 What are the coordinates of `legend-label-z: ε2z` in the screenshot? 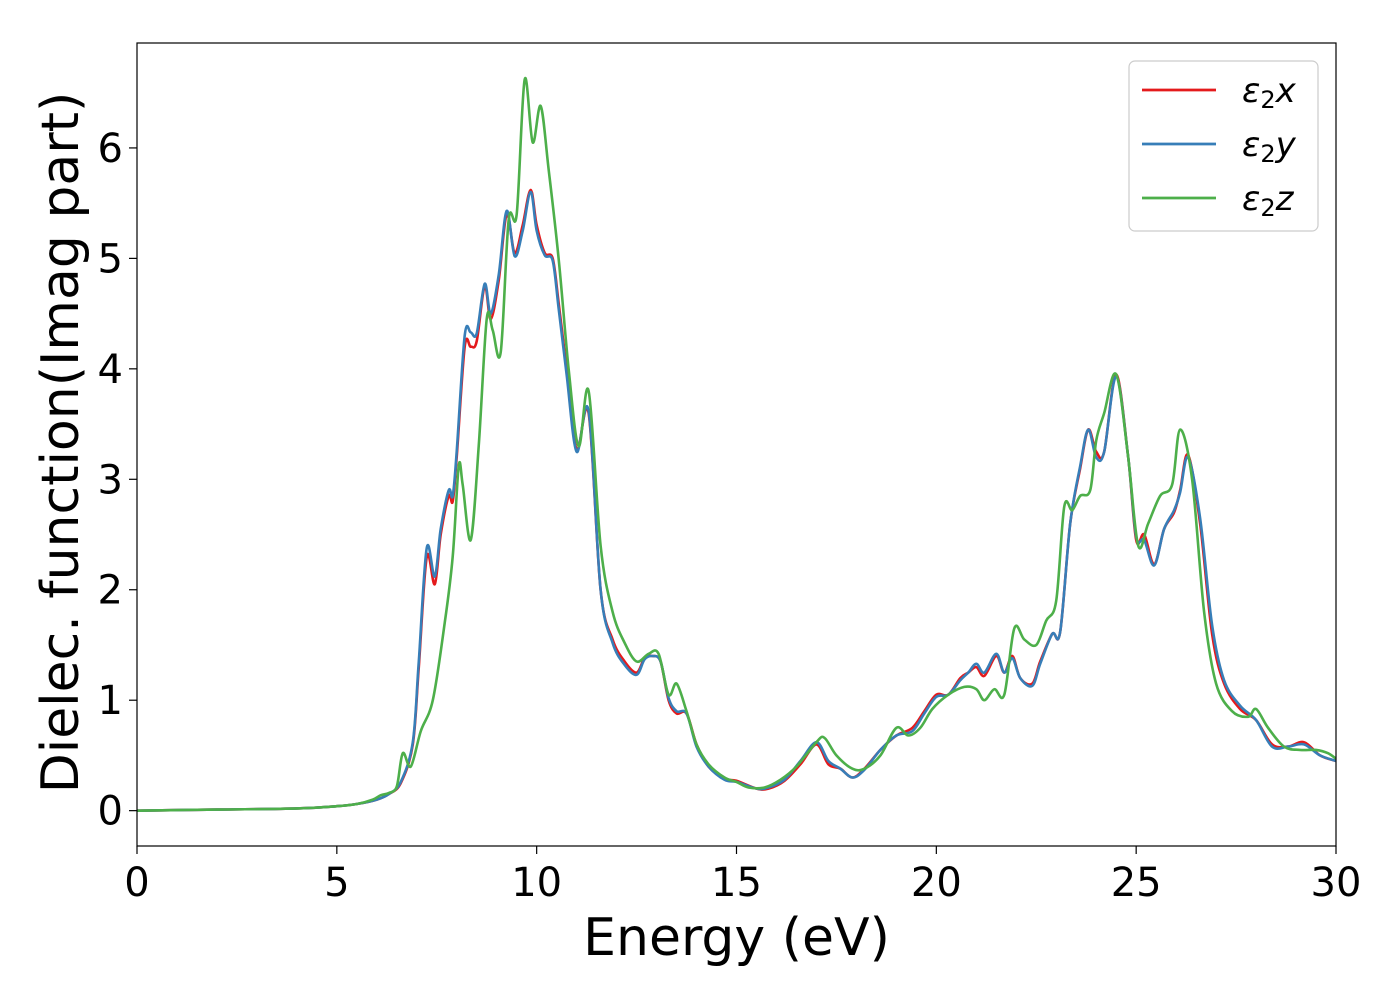 It's located at (1268, 200).